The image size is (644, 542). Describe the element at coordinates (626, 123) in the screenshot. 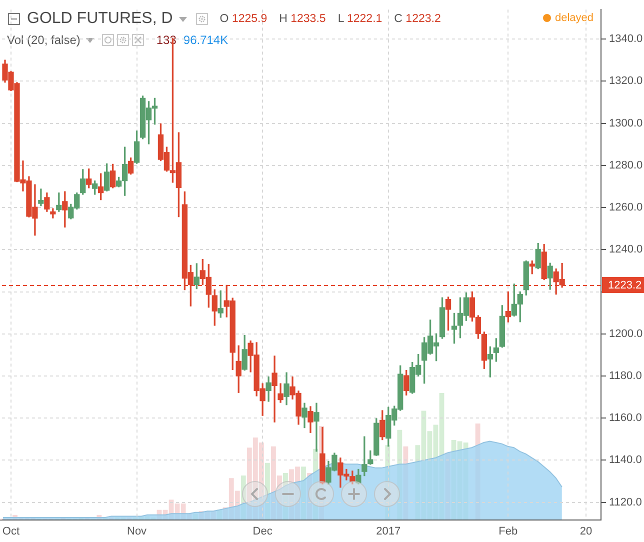

I see `y-tick-label: 1300.0` at that location.